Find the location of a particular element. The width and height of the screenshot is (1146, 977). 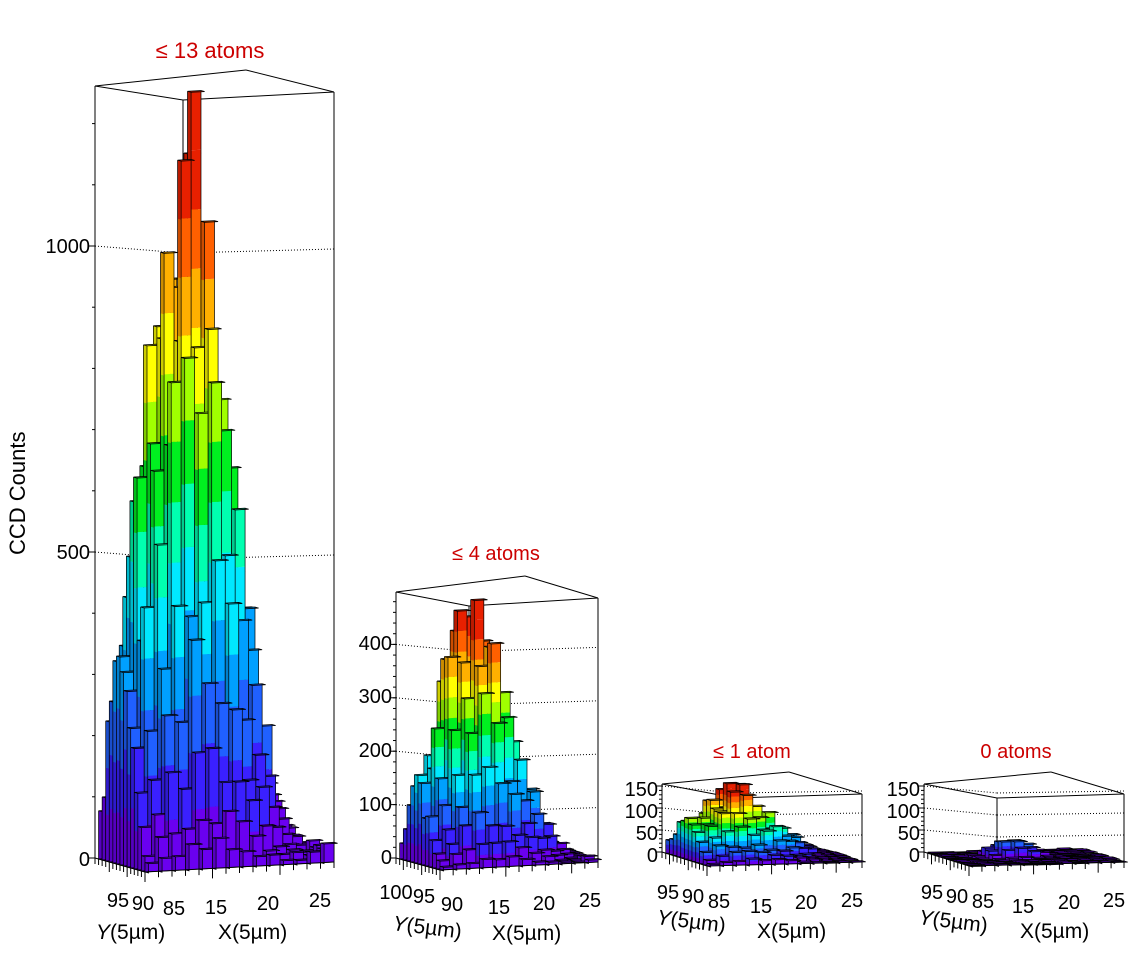

p4-xtick-1: 20 is located at coordinates (1069, 903).